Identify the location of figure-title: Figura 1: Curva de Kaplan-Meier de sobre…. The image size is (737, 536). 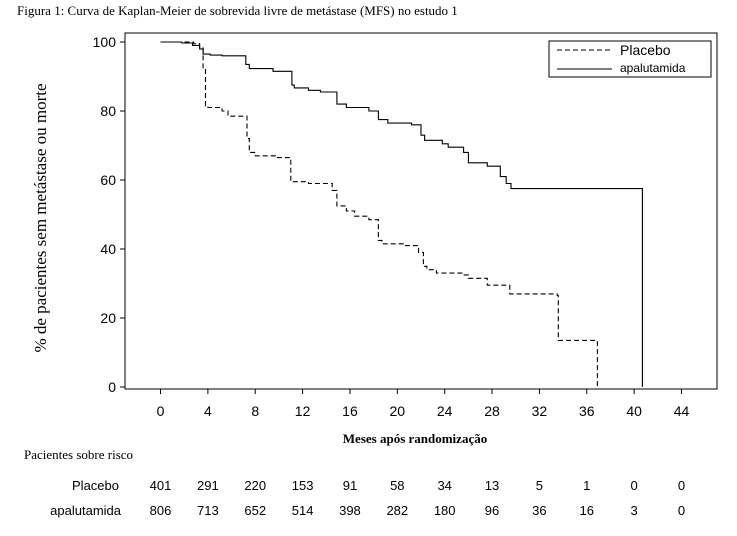
(237, 10).